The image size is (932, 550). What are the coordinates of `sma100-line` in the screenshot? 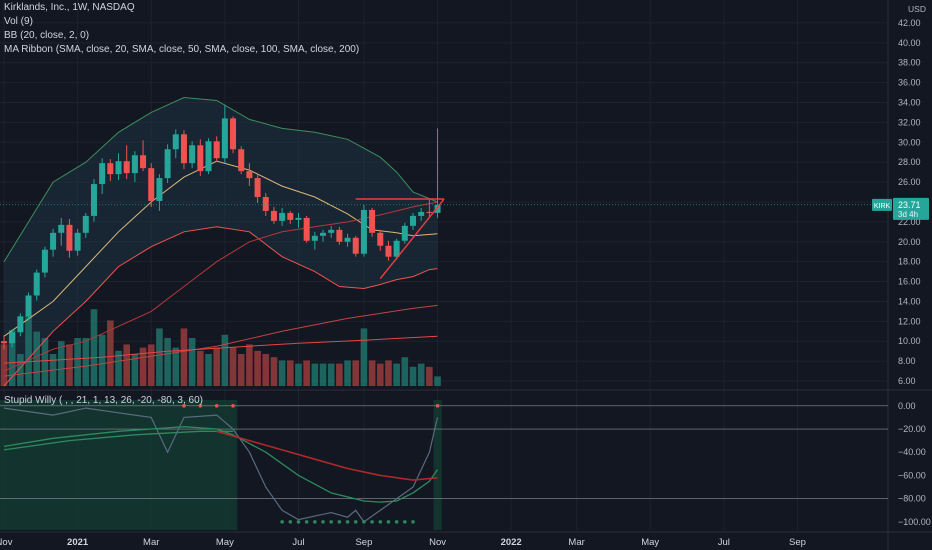 It's located at (220, 340).